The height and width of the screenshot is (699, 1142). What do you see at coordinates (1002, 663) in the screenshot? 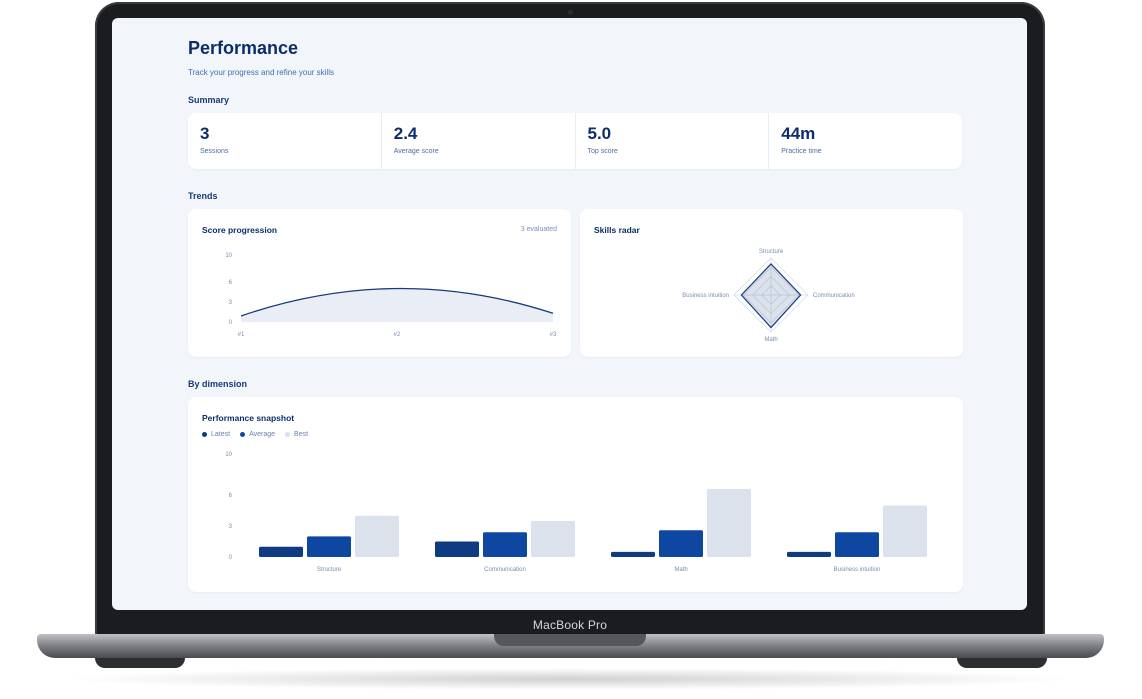
I see `laptop-foot-right` at bounding box center [1002, 663].